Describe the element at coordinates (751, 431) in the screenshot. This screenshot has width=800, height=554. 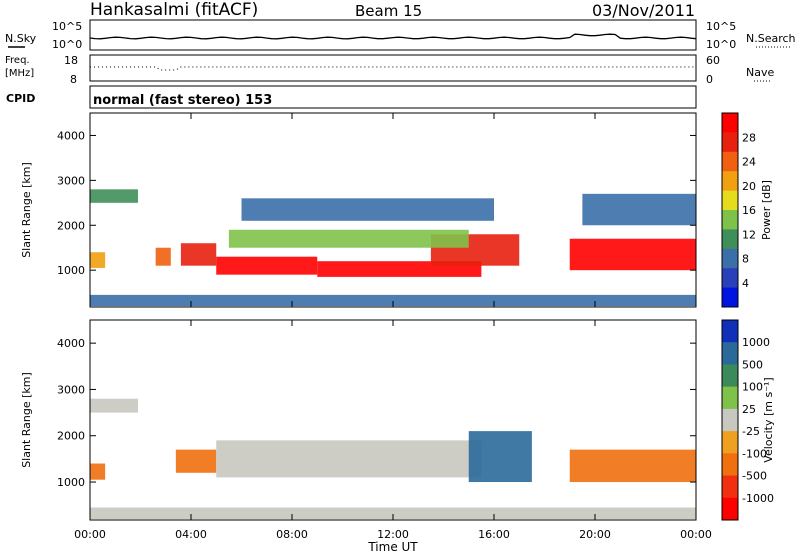
I see `colorbar-tick-label: -25` at that location.